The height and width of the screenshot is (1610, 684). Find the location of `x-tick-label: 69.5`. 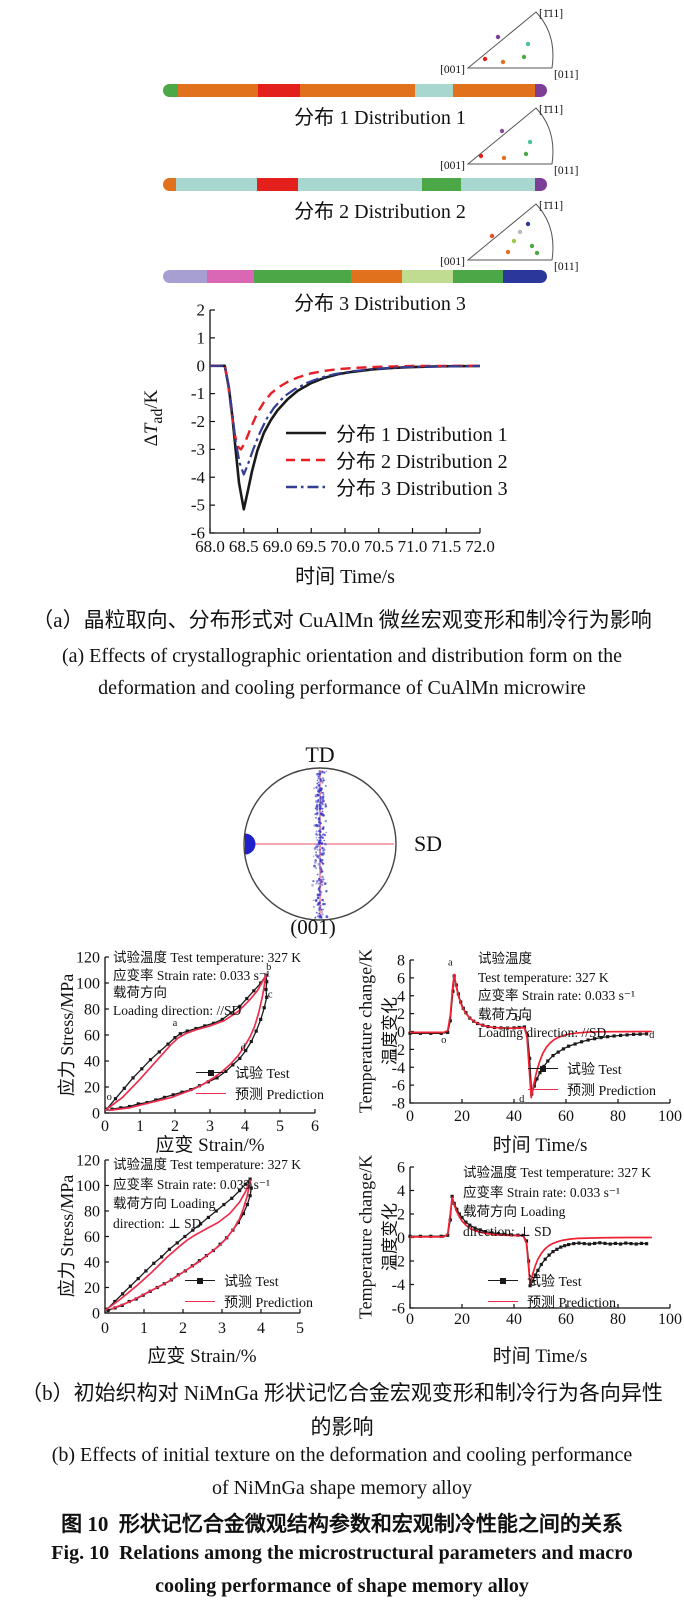

x-tick-label: 69.5 is located at coordinates (311, 546).